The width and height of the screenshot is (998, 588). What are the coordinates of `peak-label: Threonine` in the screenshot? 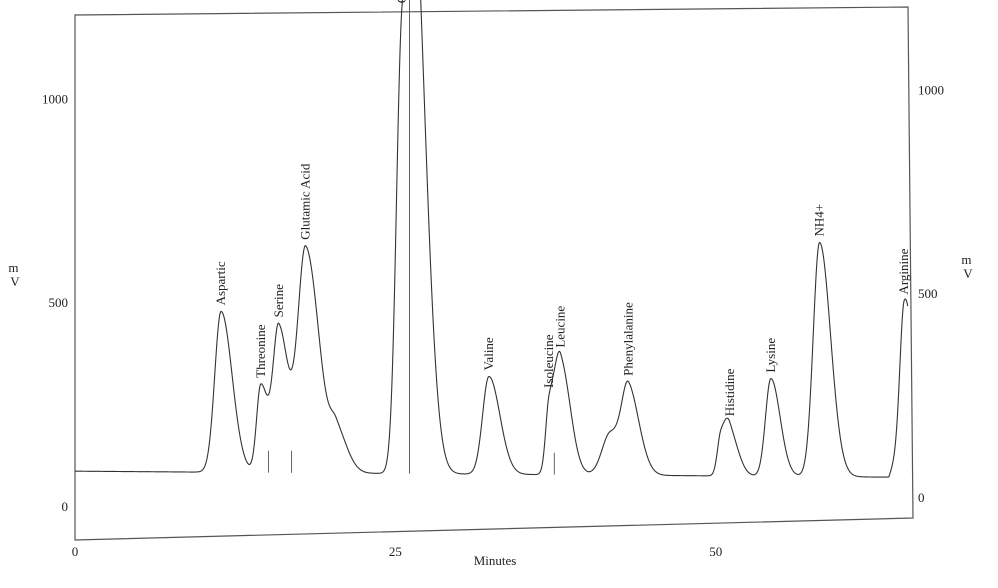 It's located at (260, 351).